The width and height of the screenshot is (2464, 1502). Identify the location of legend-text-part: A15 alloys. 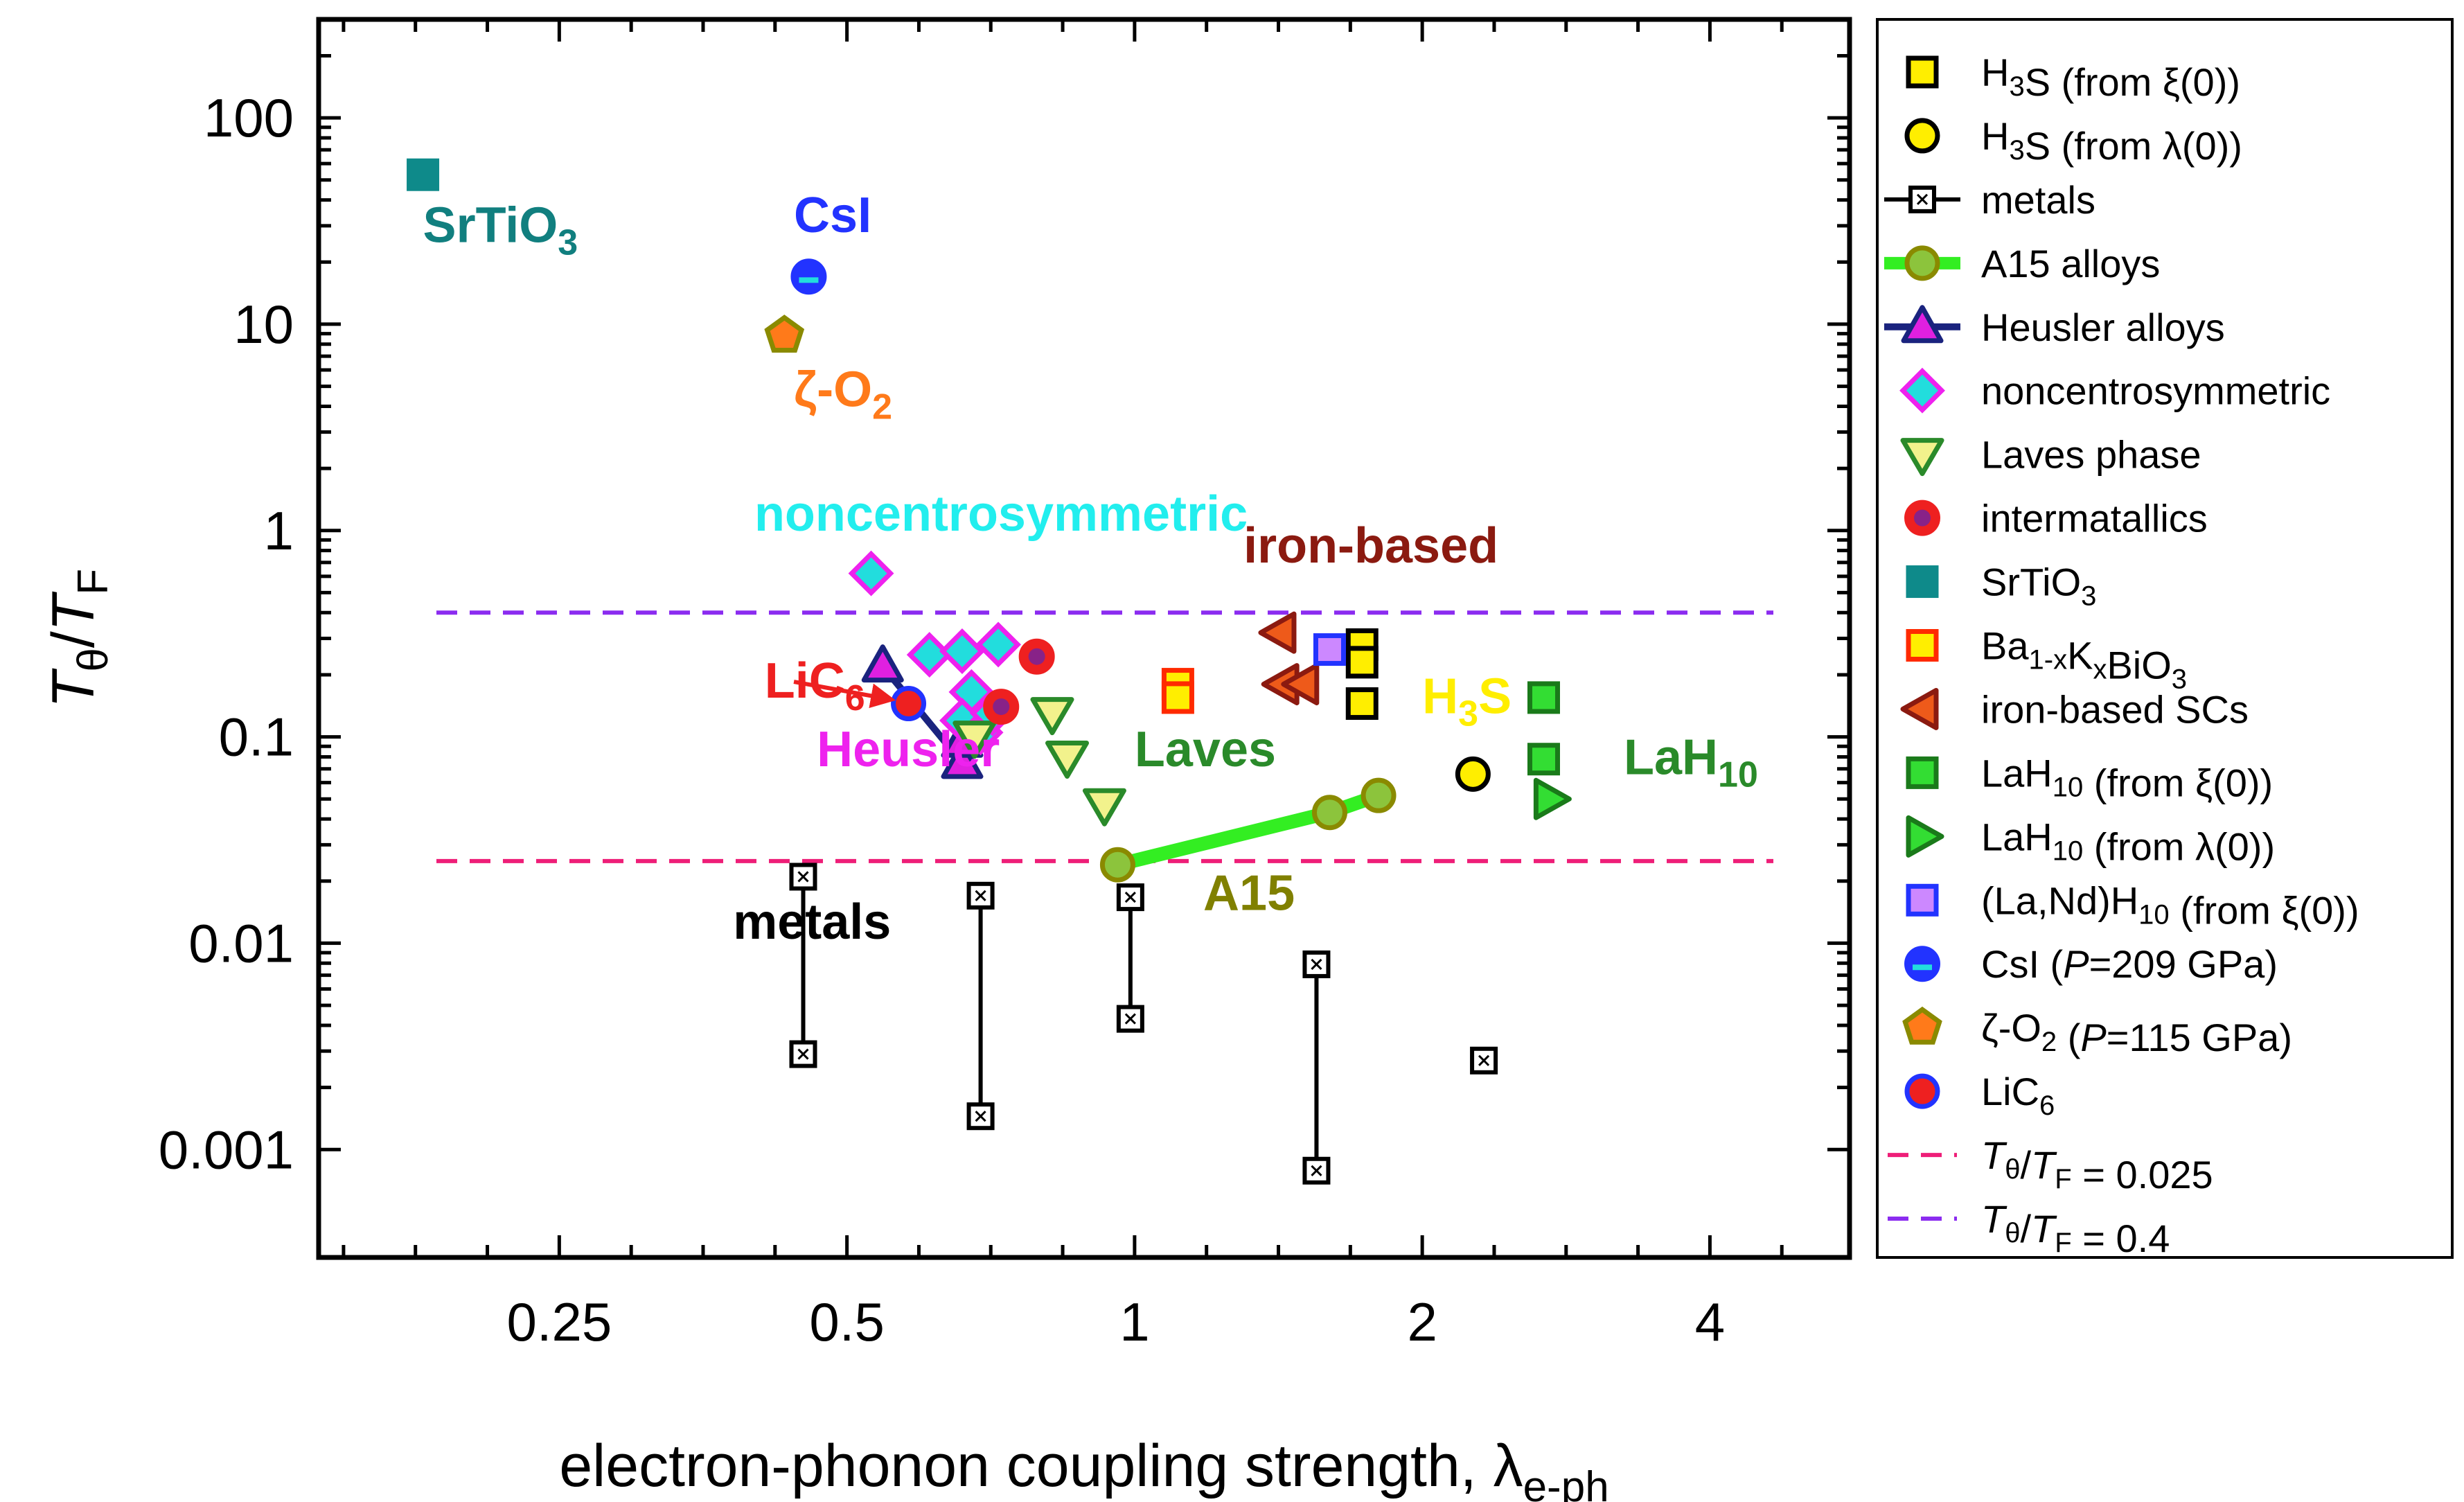
(2071, 263).